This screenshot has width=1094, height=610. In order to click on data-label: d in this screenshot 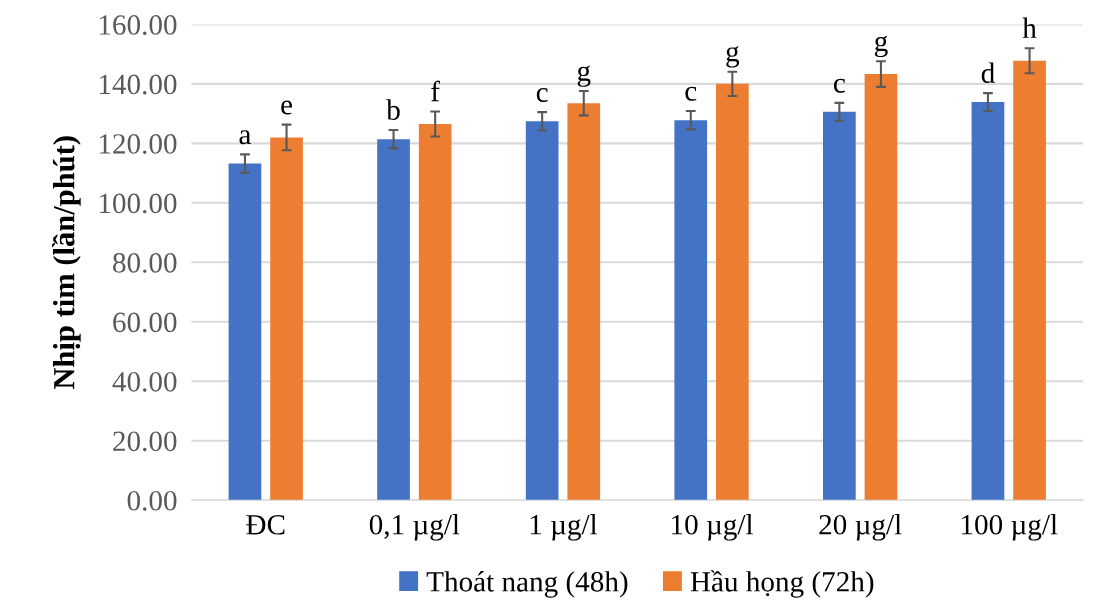, I will do `click(988, 72)`.